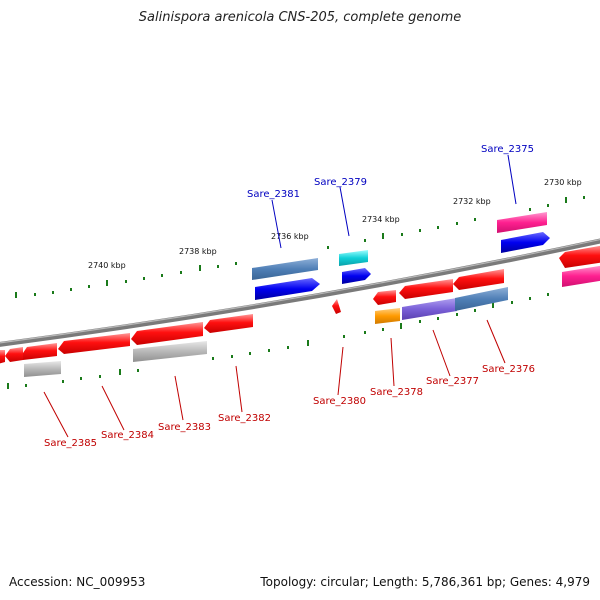 This screenshot has height=600, width=600. Describe the element at coordinates (394, 201) in the screenshot. I see `leader-lines-top` at that location.